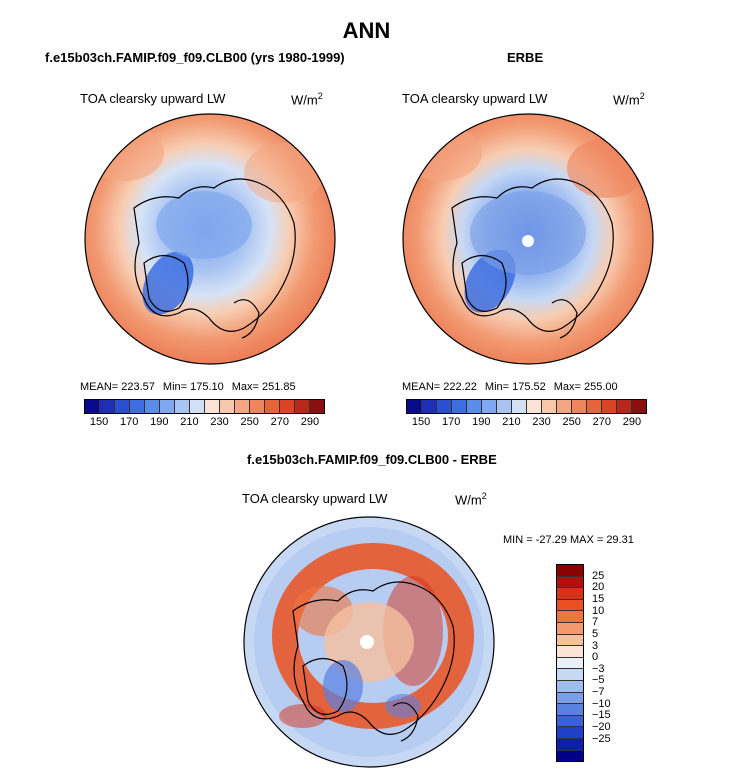 The height and width of the screenshot is (772, 733). Describe the element at coordinates (471, 499) in the screenshot. I see `panel3-units-label: W/m2` at that location.